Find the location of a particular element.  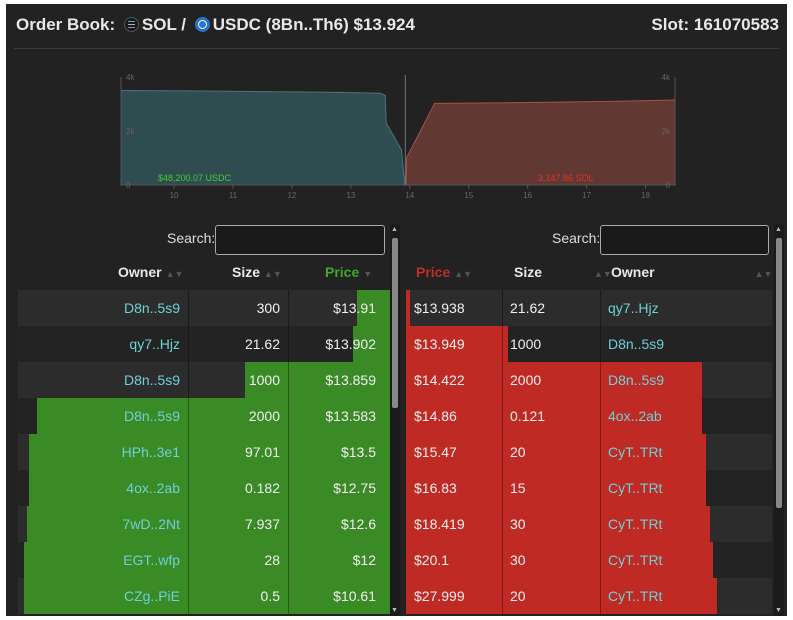

ask-row: $14.86 0.121 4ox..2ab is located at coordinates (589, 416).